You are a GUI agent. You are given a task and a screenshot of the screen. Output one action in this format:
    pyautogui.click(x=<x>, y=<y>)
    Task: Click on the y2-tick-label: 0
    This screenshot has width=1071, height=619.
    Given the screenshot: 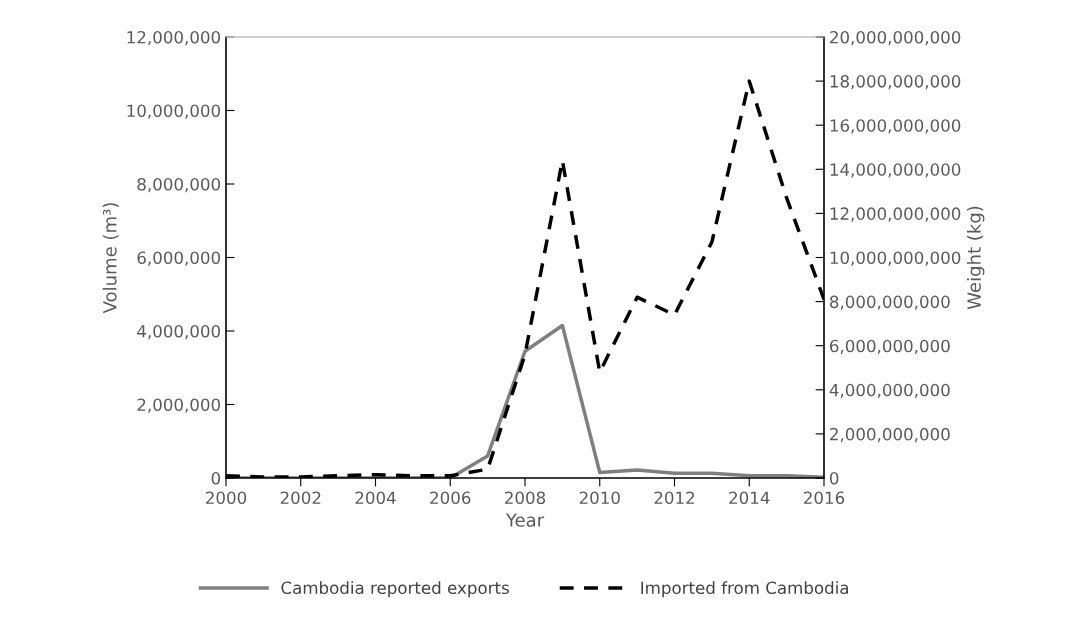 What is the action you would take?
    pyautogui.click(x=834, y=478)
    